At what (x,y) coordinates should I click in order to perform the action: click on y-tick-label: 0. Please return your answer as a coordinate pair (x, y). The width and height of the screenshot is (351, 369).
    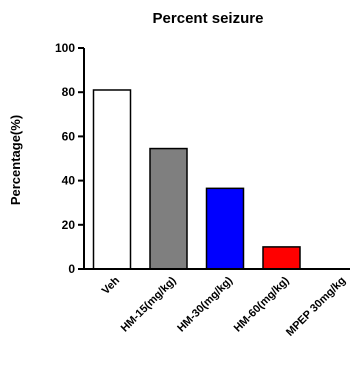
    Looking at the image, I should click on (71, 269).